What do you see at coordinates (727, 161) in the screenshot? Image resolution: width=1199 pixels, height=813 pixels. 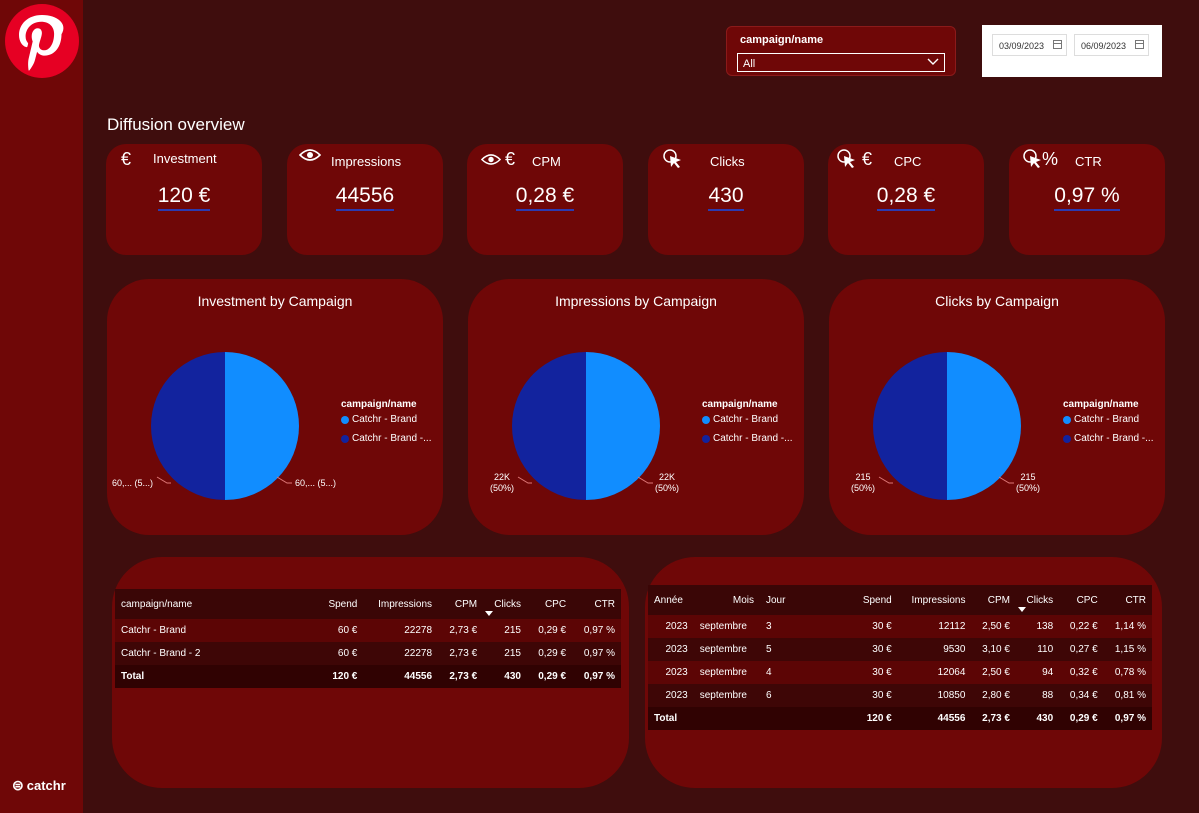 I see `kpi-name: Clicks` at bounding box center [727, 161].